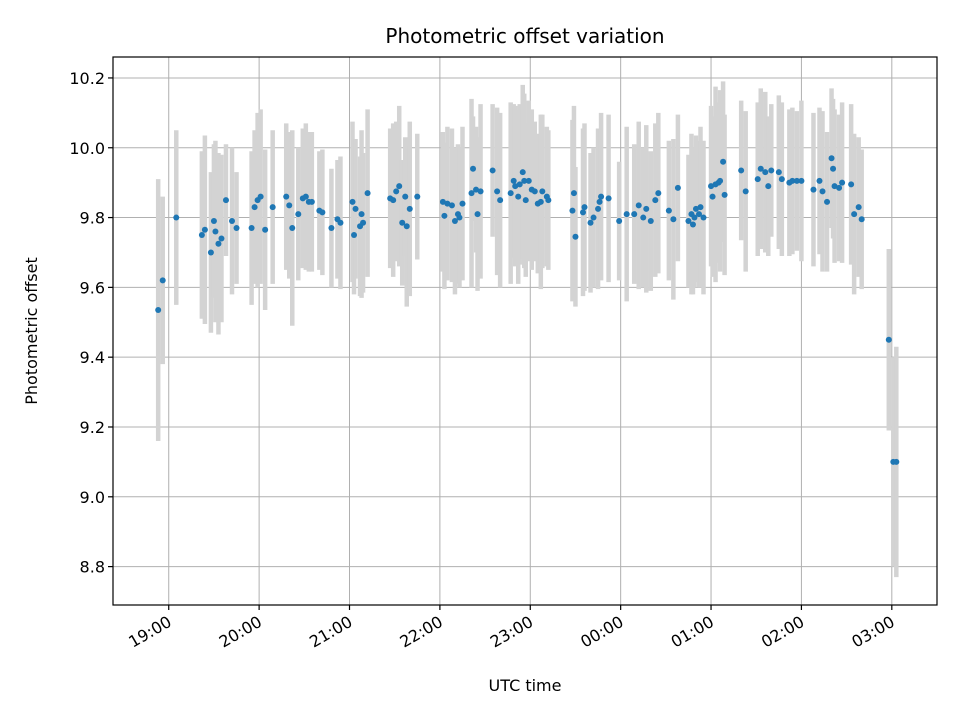 The height and width of the screenshot is (720, 960). I want to click on y-tick-label: 10.2, so click(87, 78).